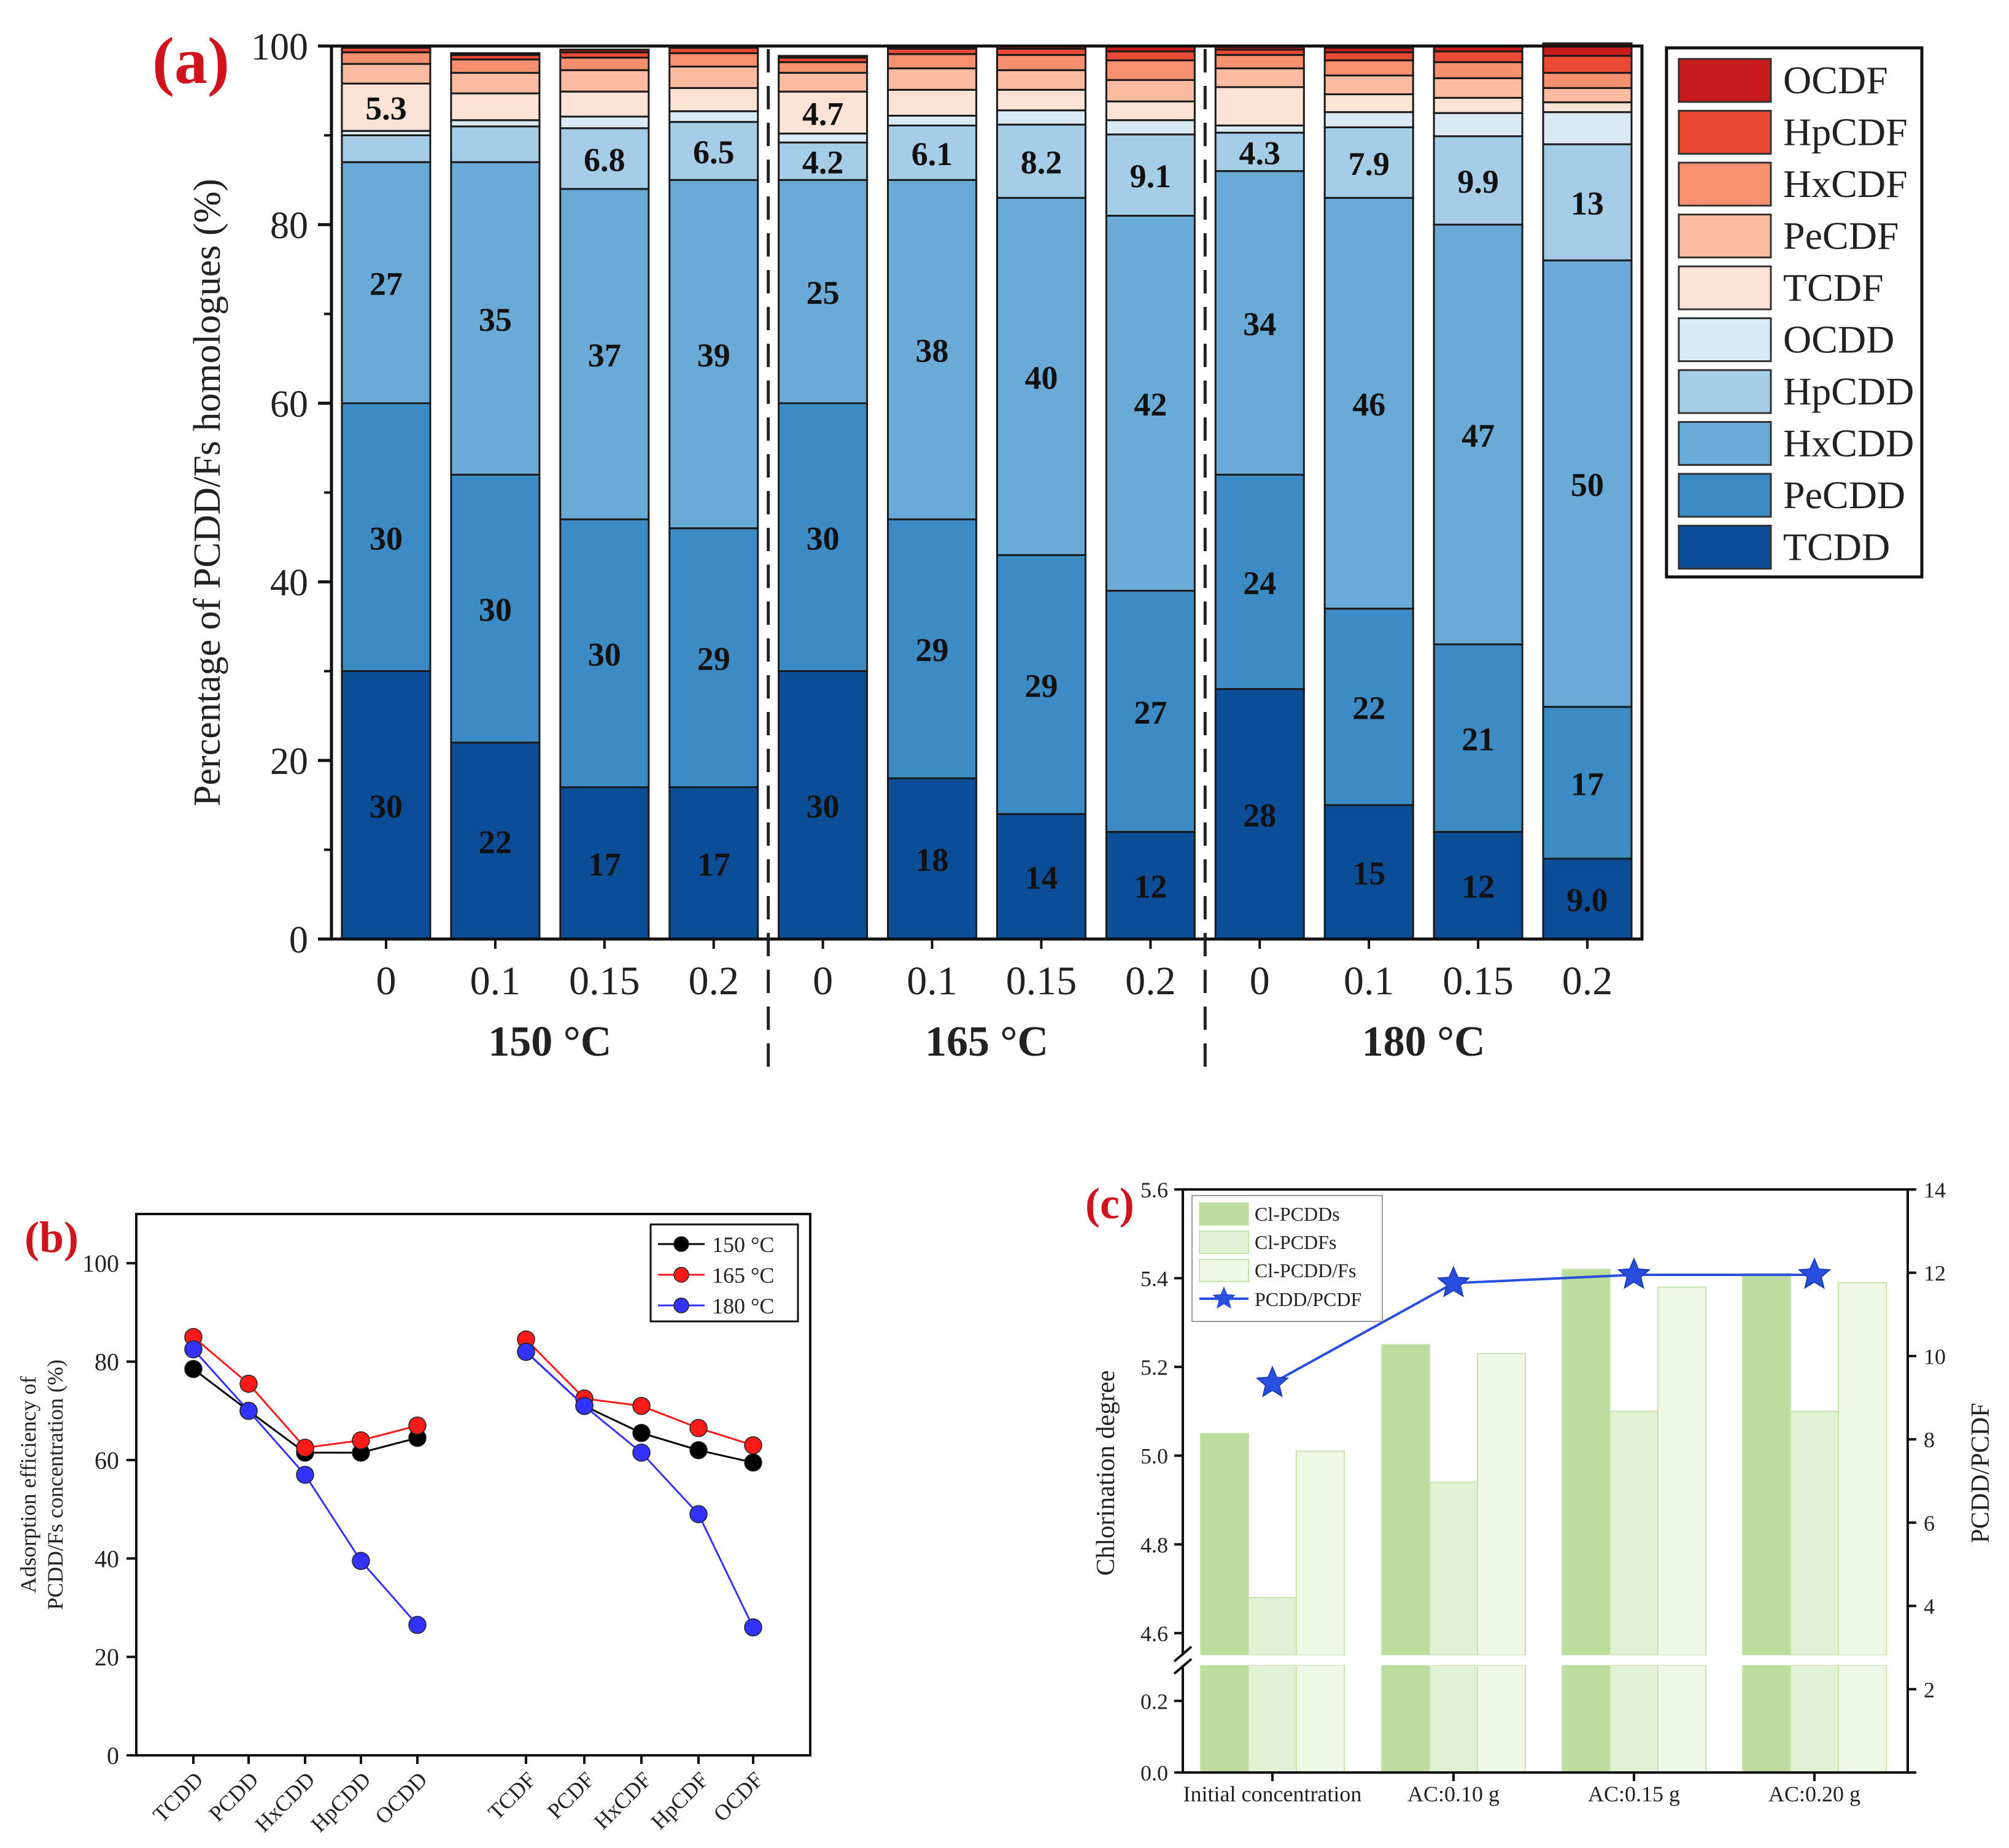 Image resolution: width=2009 pixels, height=1848 pixels. Describe the element at coordinates (401, 1797) in the screenshot. I see `x-tick-label-b-ocdd-4: OCDD` at that location.